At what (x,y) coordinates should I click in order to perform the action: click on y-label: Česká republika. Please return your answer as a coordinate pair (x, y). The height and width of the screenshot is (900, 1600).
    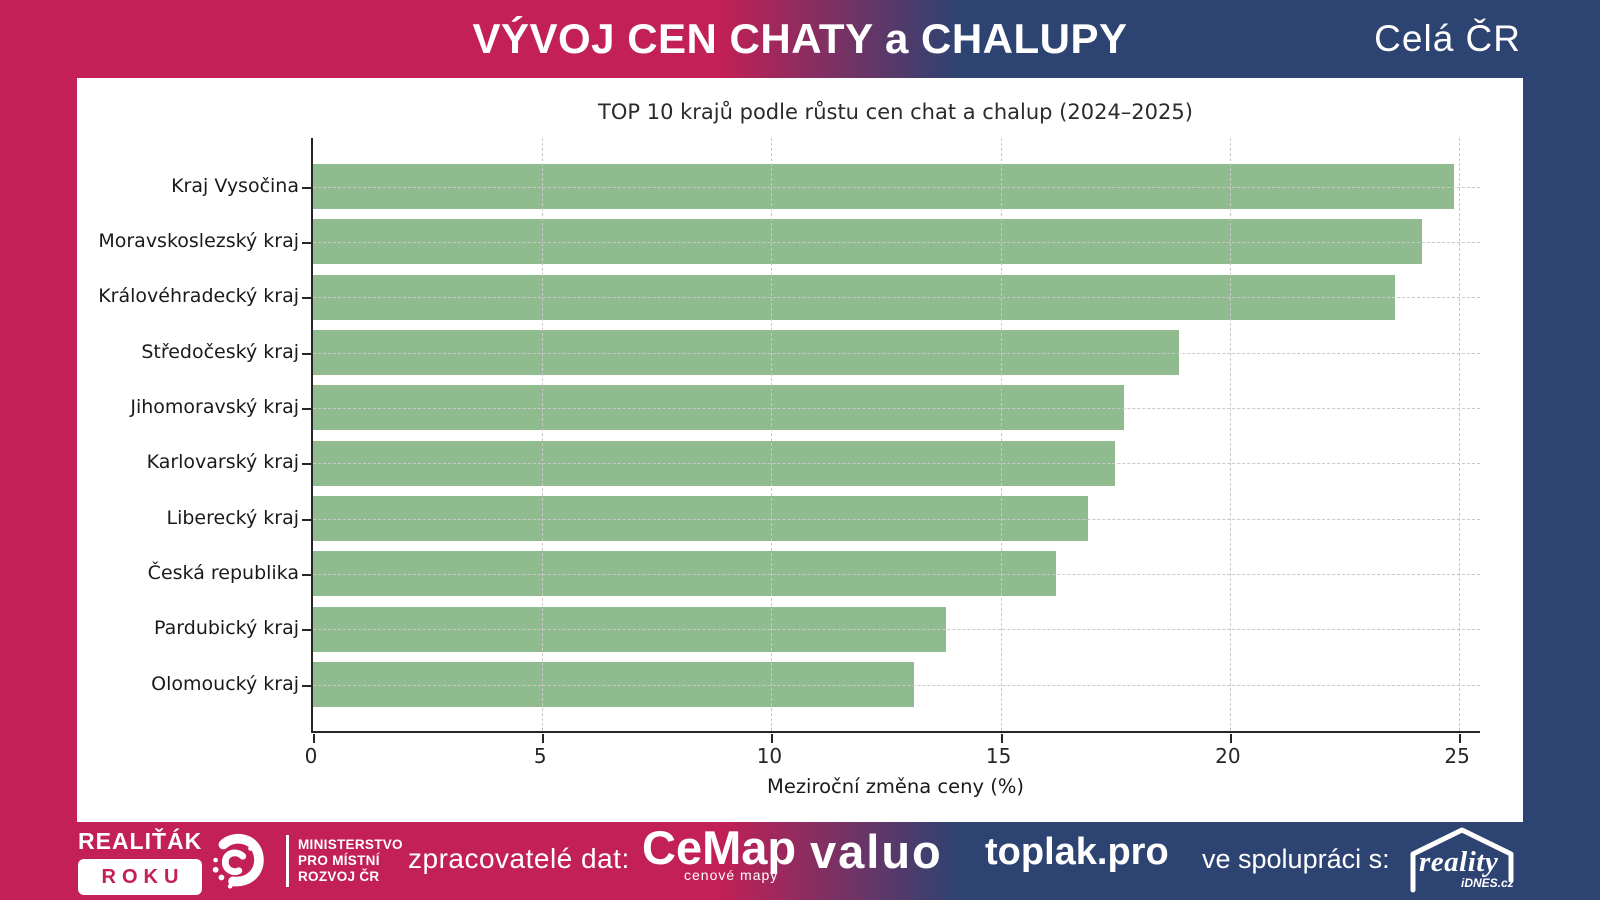
    Looking at the image, I should click on (223, 572).